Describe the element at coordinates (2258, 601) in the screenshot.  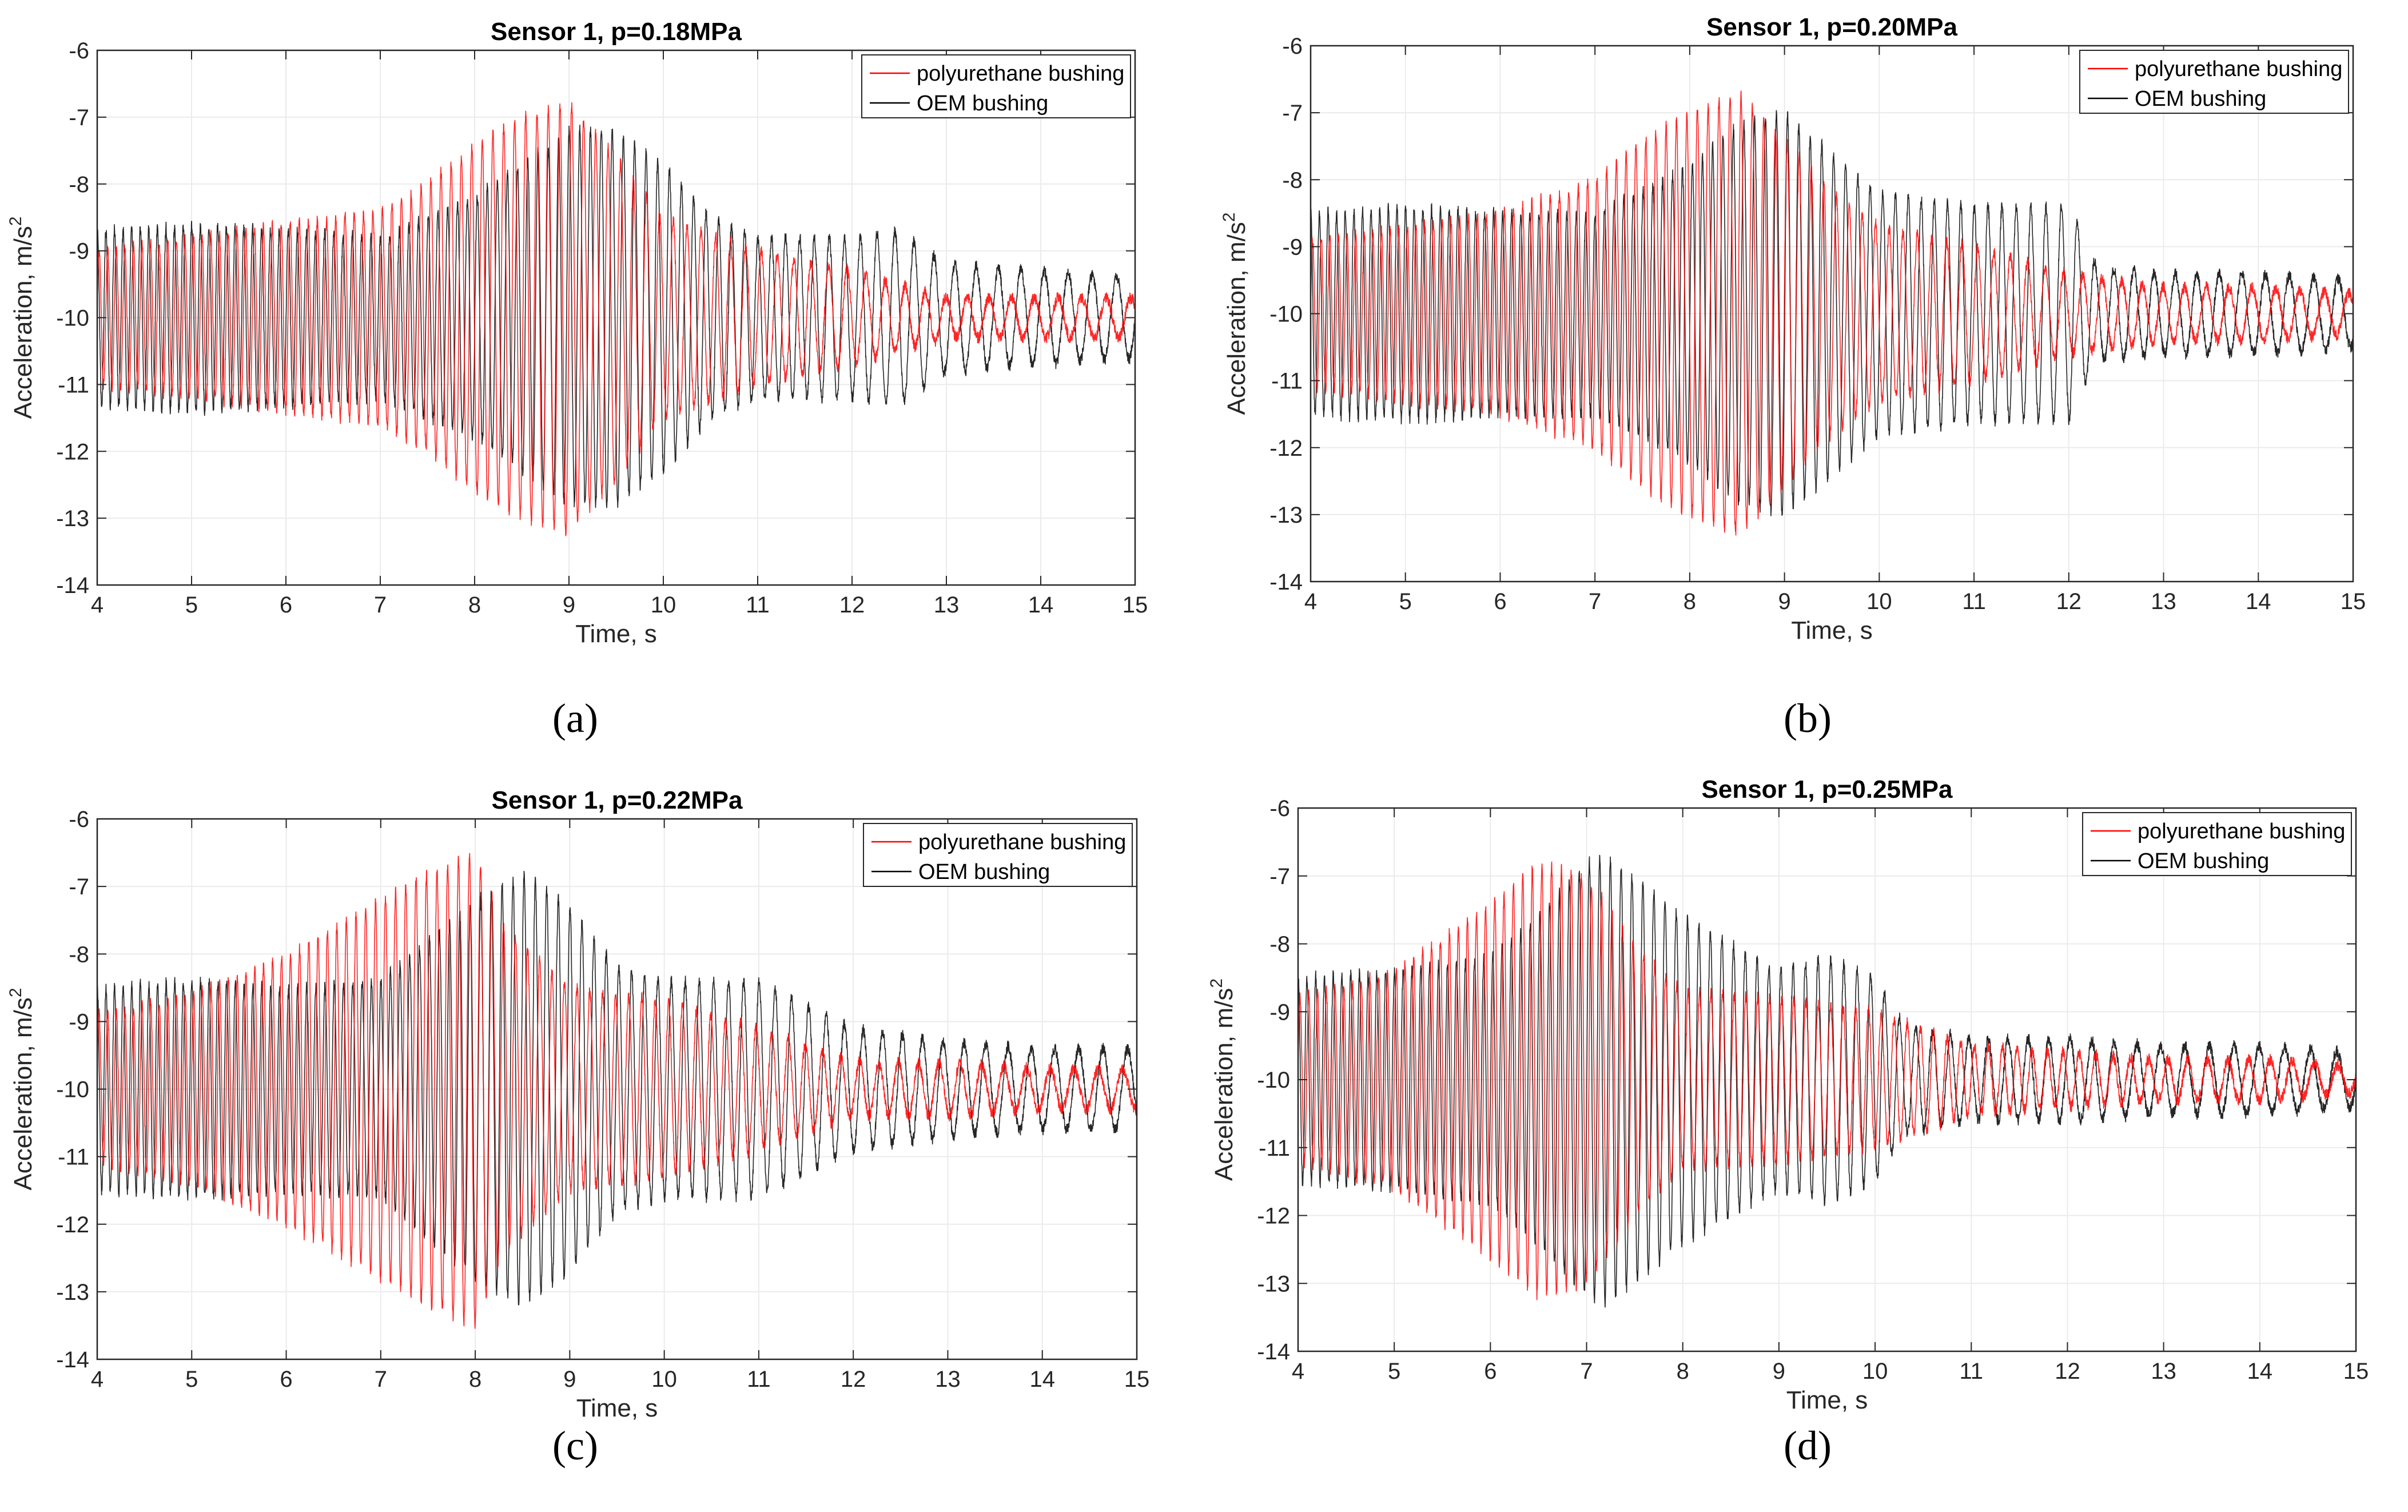
I see `x-tick-label: 14` at that location.